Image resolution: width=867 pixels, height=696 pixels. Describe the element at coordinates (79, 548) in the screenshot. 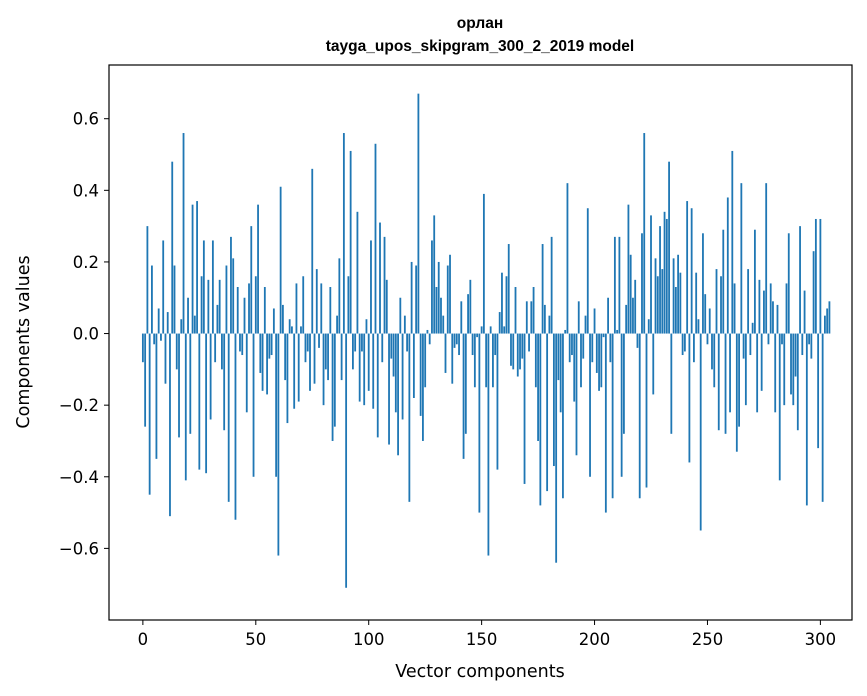

I see `y-tick-label: −0.6` at that location.